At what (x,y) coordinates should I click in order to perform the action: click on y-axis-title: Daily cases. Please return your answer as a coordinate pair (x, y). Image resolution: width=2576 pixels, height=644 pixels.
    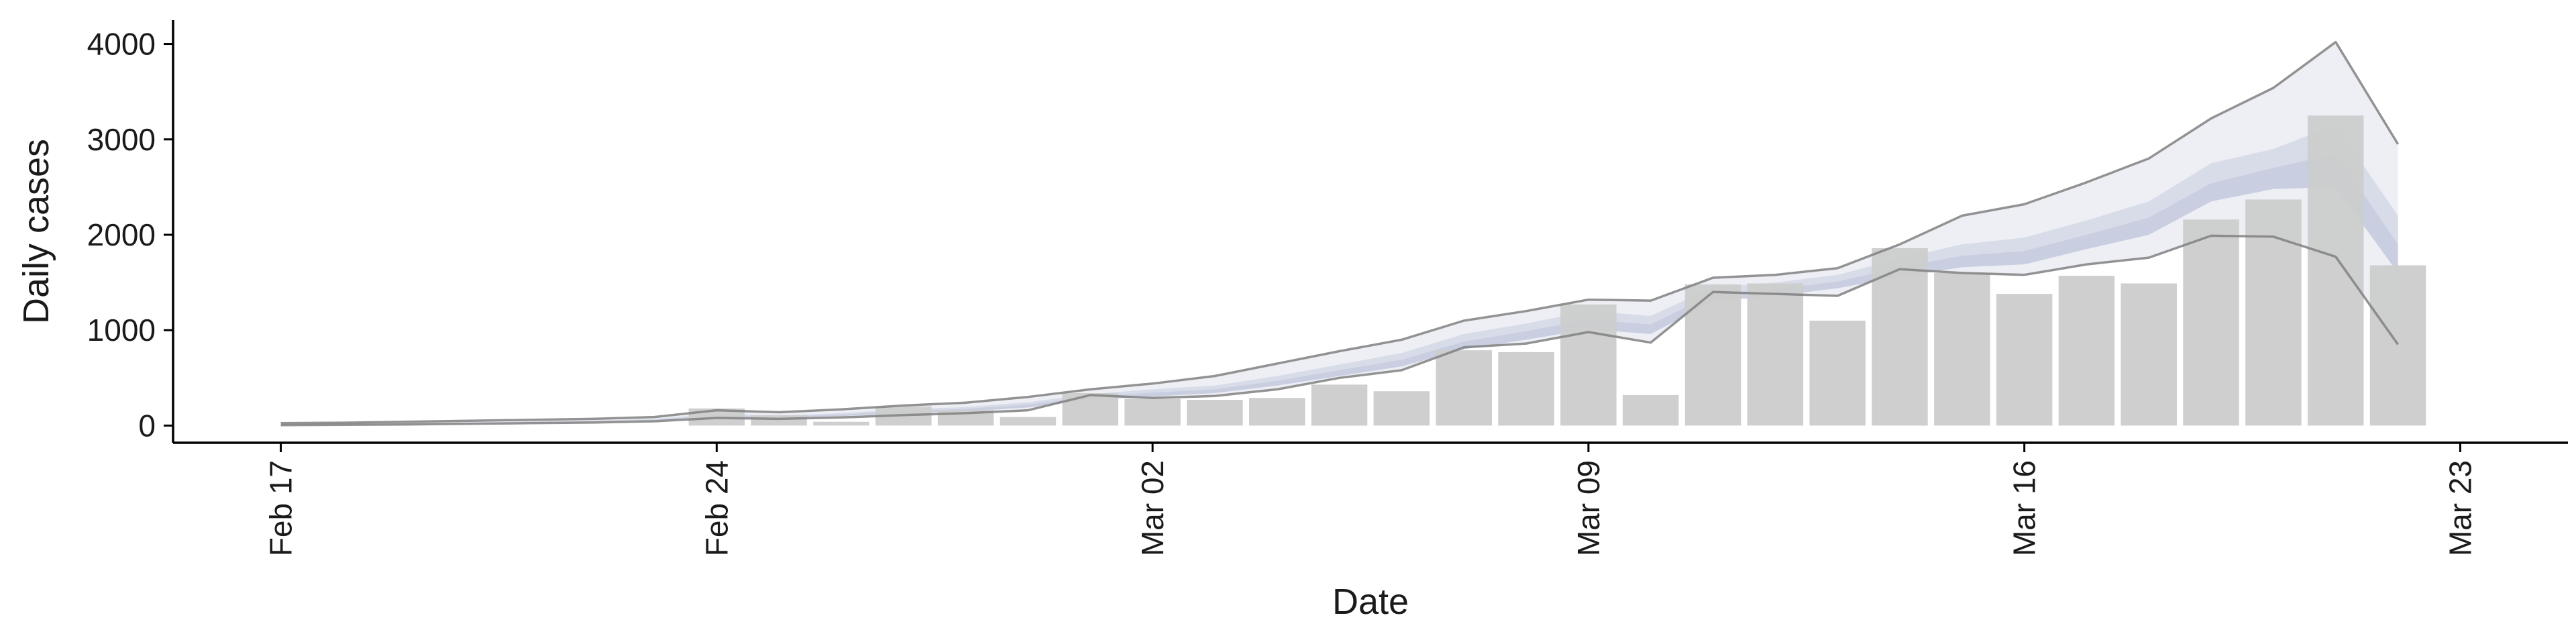
    Looking at the image, I should click on (36, 231).